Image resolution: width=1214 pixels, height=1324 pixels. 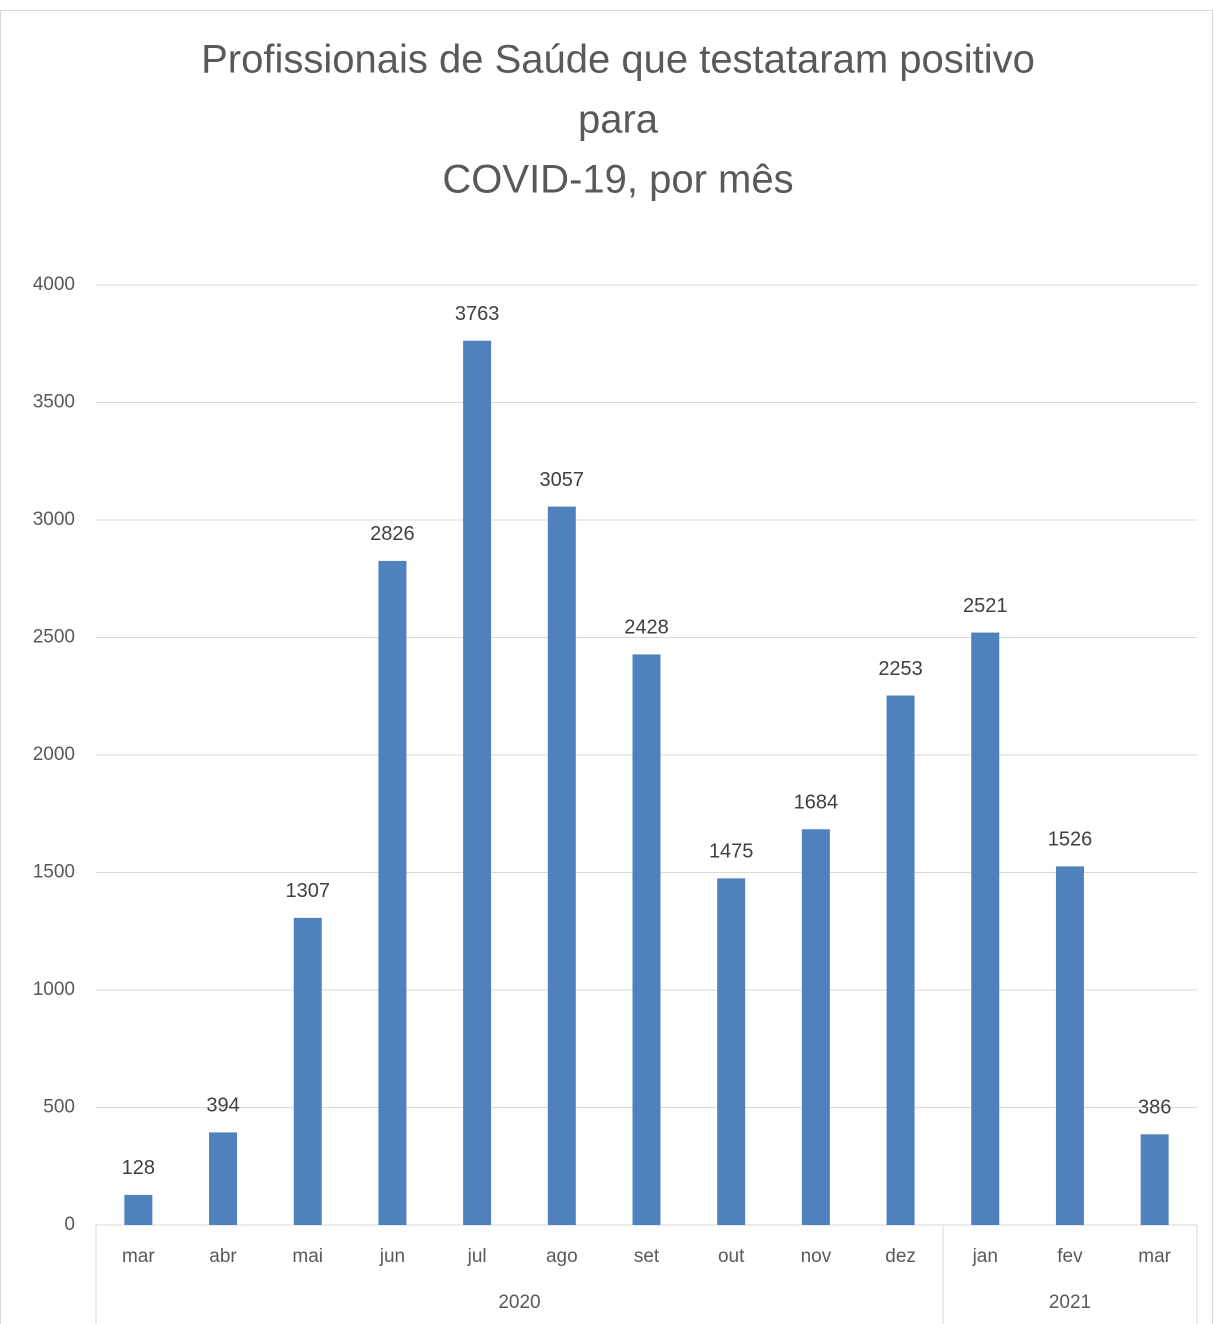 What do you see at coordinates (223, 1256) in the screenshot?
I see `x-tick-label: abr` at bounding box center [223, 1256].